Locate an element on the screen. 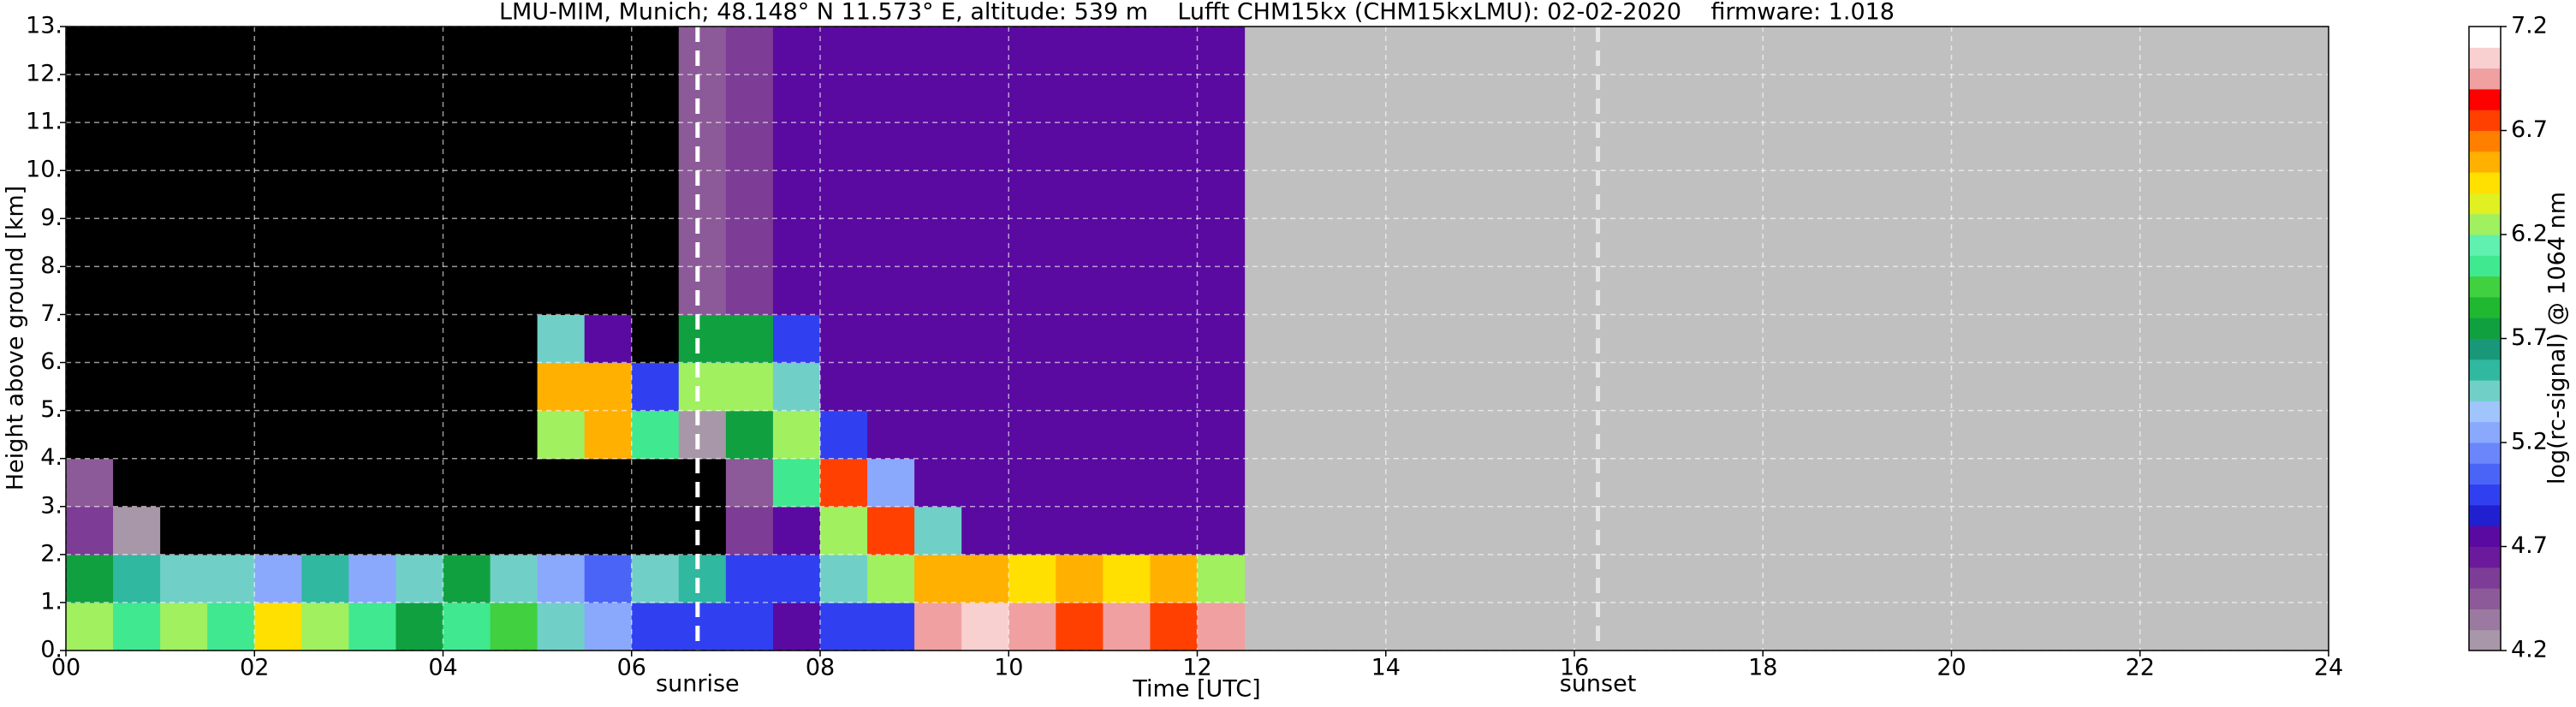 The width and height of the screenshot is (2576, 707). x-tick-label: 10 is located at coordinates (1009, 668).